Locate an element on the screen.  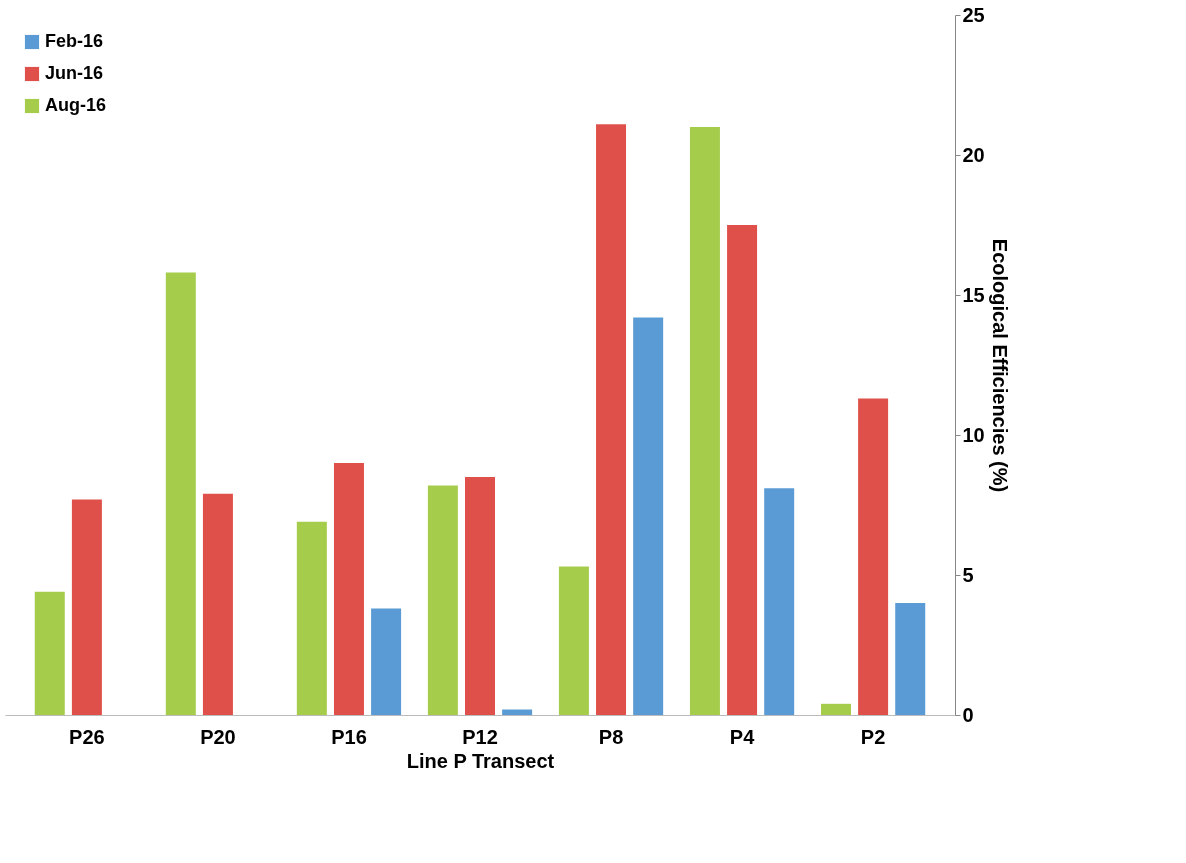
x-tick-label: P26 is located at coordinates (87, 736).